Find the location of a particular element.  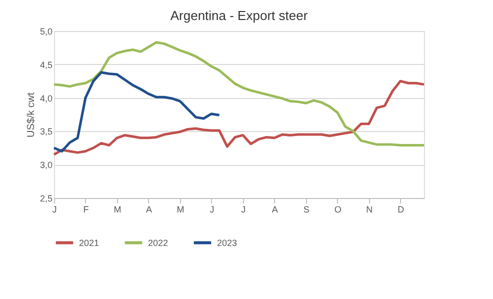

y-tick-label: 5,0 is located at coordinates (46, 31).